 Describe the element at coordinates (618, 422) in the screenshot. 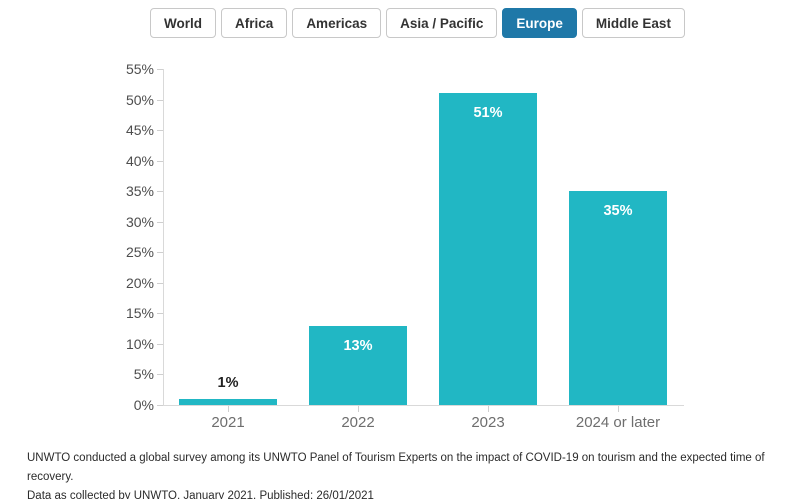

I see `x-axis-label: 2024 or later` at that location.